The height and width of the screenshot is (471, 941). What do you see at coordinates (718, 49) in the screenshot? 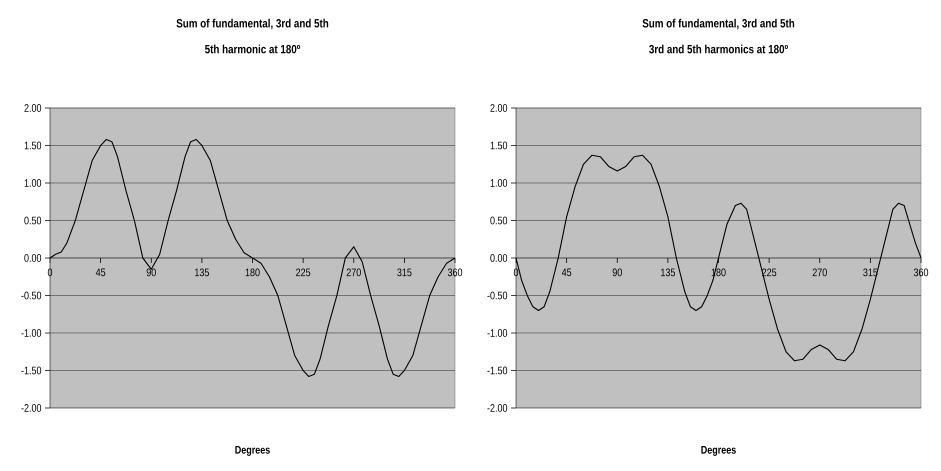
I see `chart-subtitle: 3rd and 5th harmonics at 180º` at bounding box center [718, 49].